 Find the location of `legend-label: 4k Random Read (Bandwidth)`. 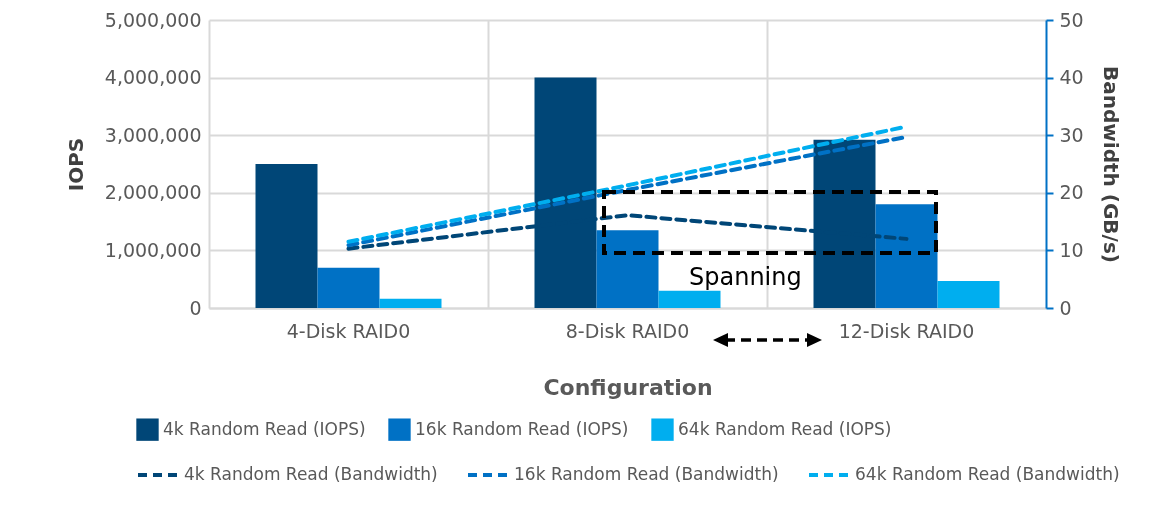

legend-label: 4k Random Read (Bandwidth) is located at coordinates (311, 474).